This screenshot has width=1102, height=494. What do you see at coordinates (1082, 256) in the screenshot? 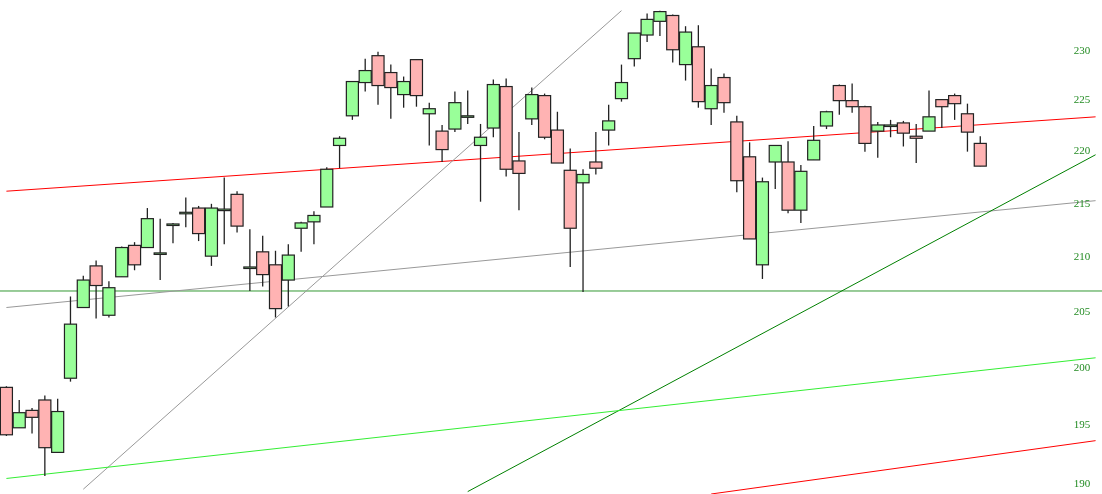
I see `y-tick-label: 210` at bounding box center [1082, 256].